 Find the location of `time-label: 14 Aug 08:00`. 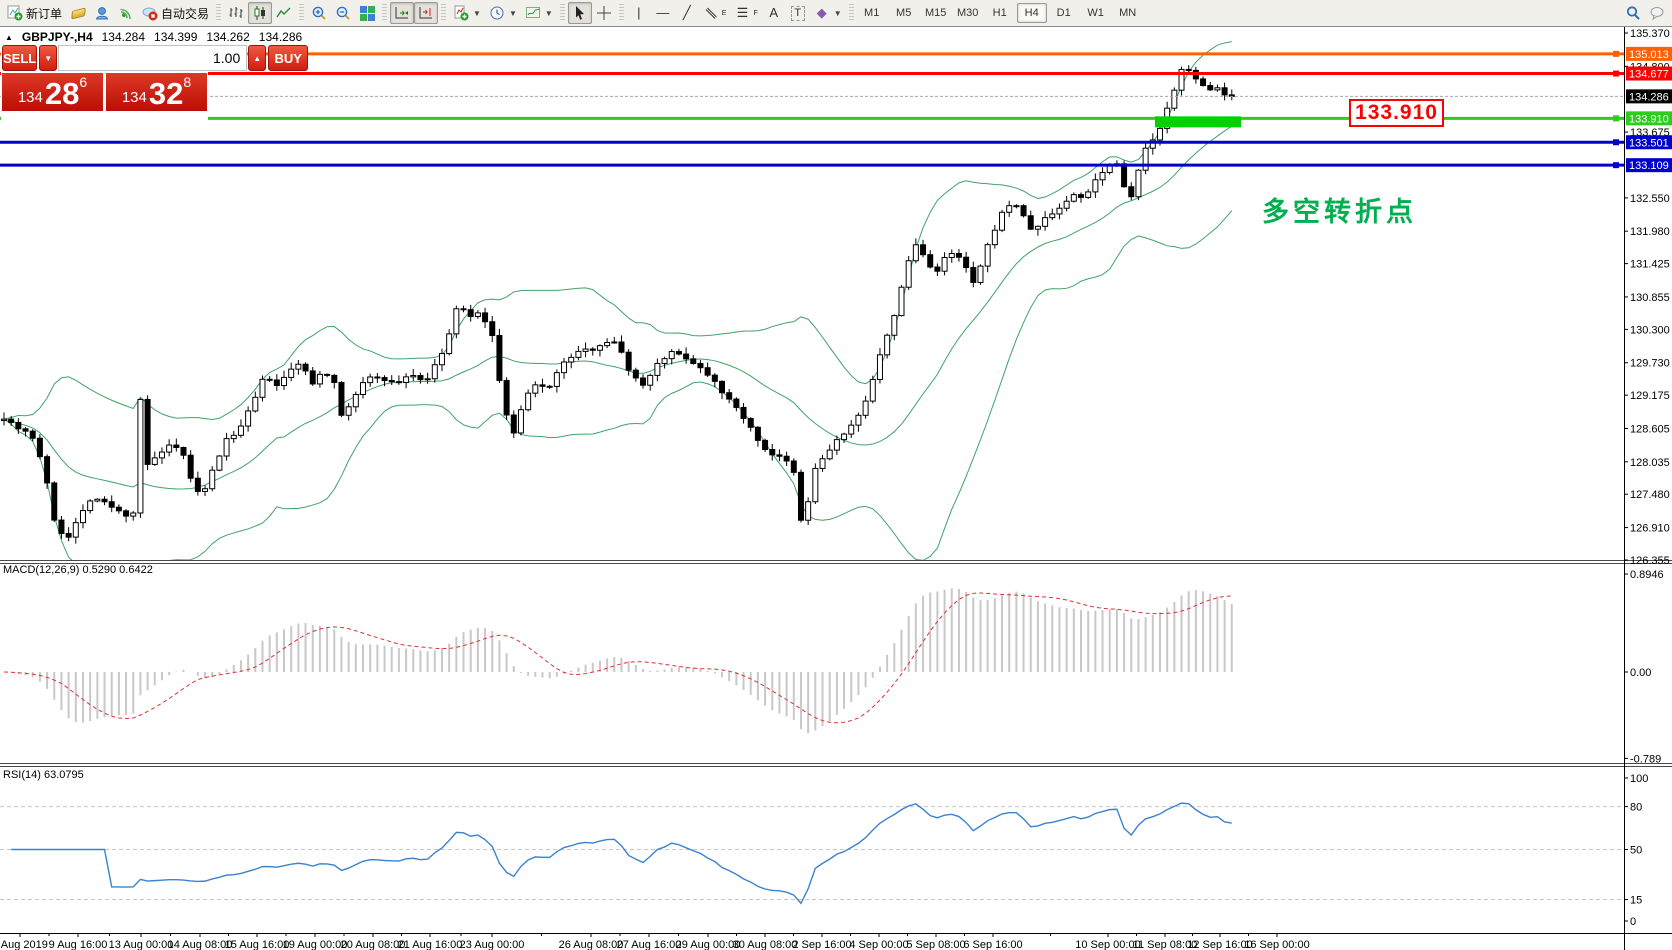

time-label: 14 Aug 08:00 is located at coordinates (200, 944).